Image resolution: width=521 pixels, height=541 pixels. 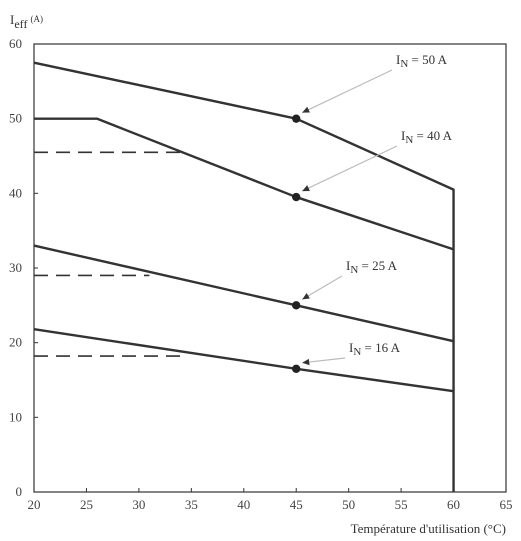 What do you see at coordinates (243, 504) in the screenshot?
I see `x-tick-label-40: 40` at bounding box center [243, 504].